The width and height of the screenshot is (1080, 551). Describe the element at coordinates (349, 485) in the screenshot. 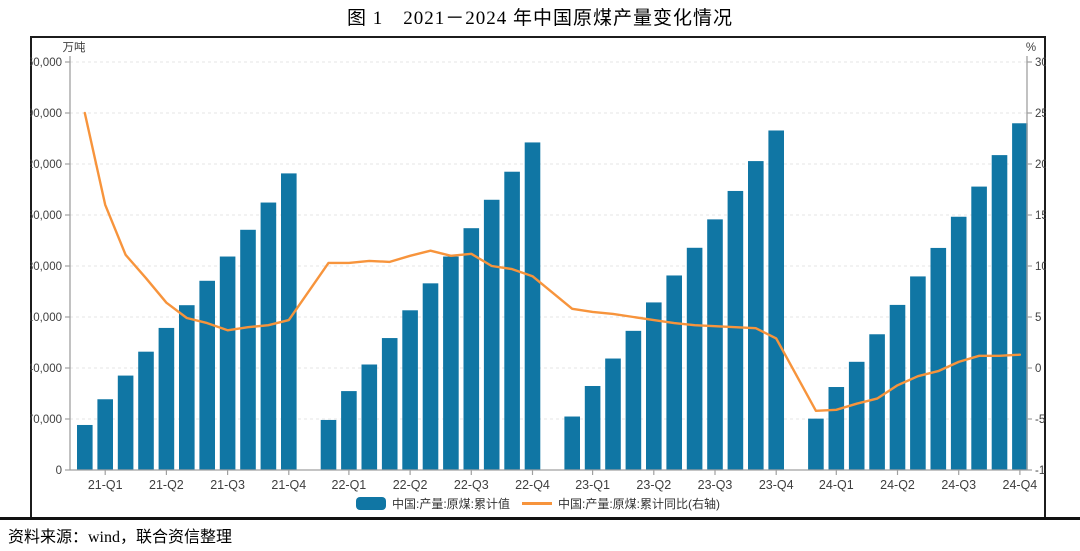

I see `x-axis-tick-label: 22-Q1` at that location.